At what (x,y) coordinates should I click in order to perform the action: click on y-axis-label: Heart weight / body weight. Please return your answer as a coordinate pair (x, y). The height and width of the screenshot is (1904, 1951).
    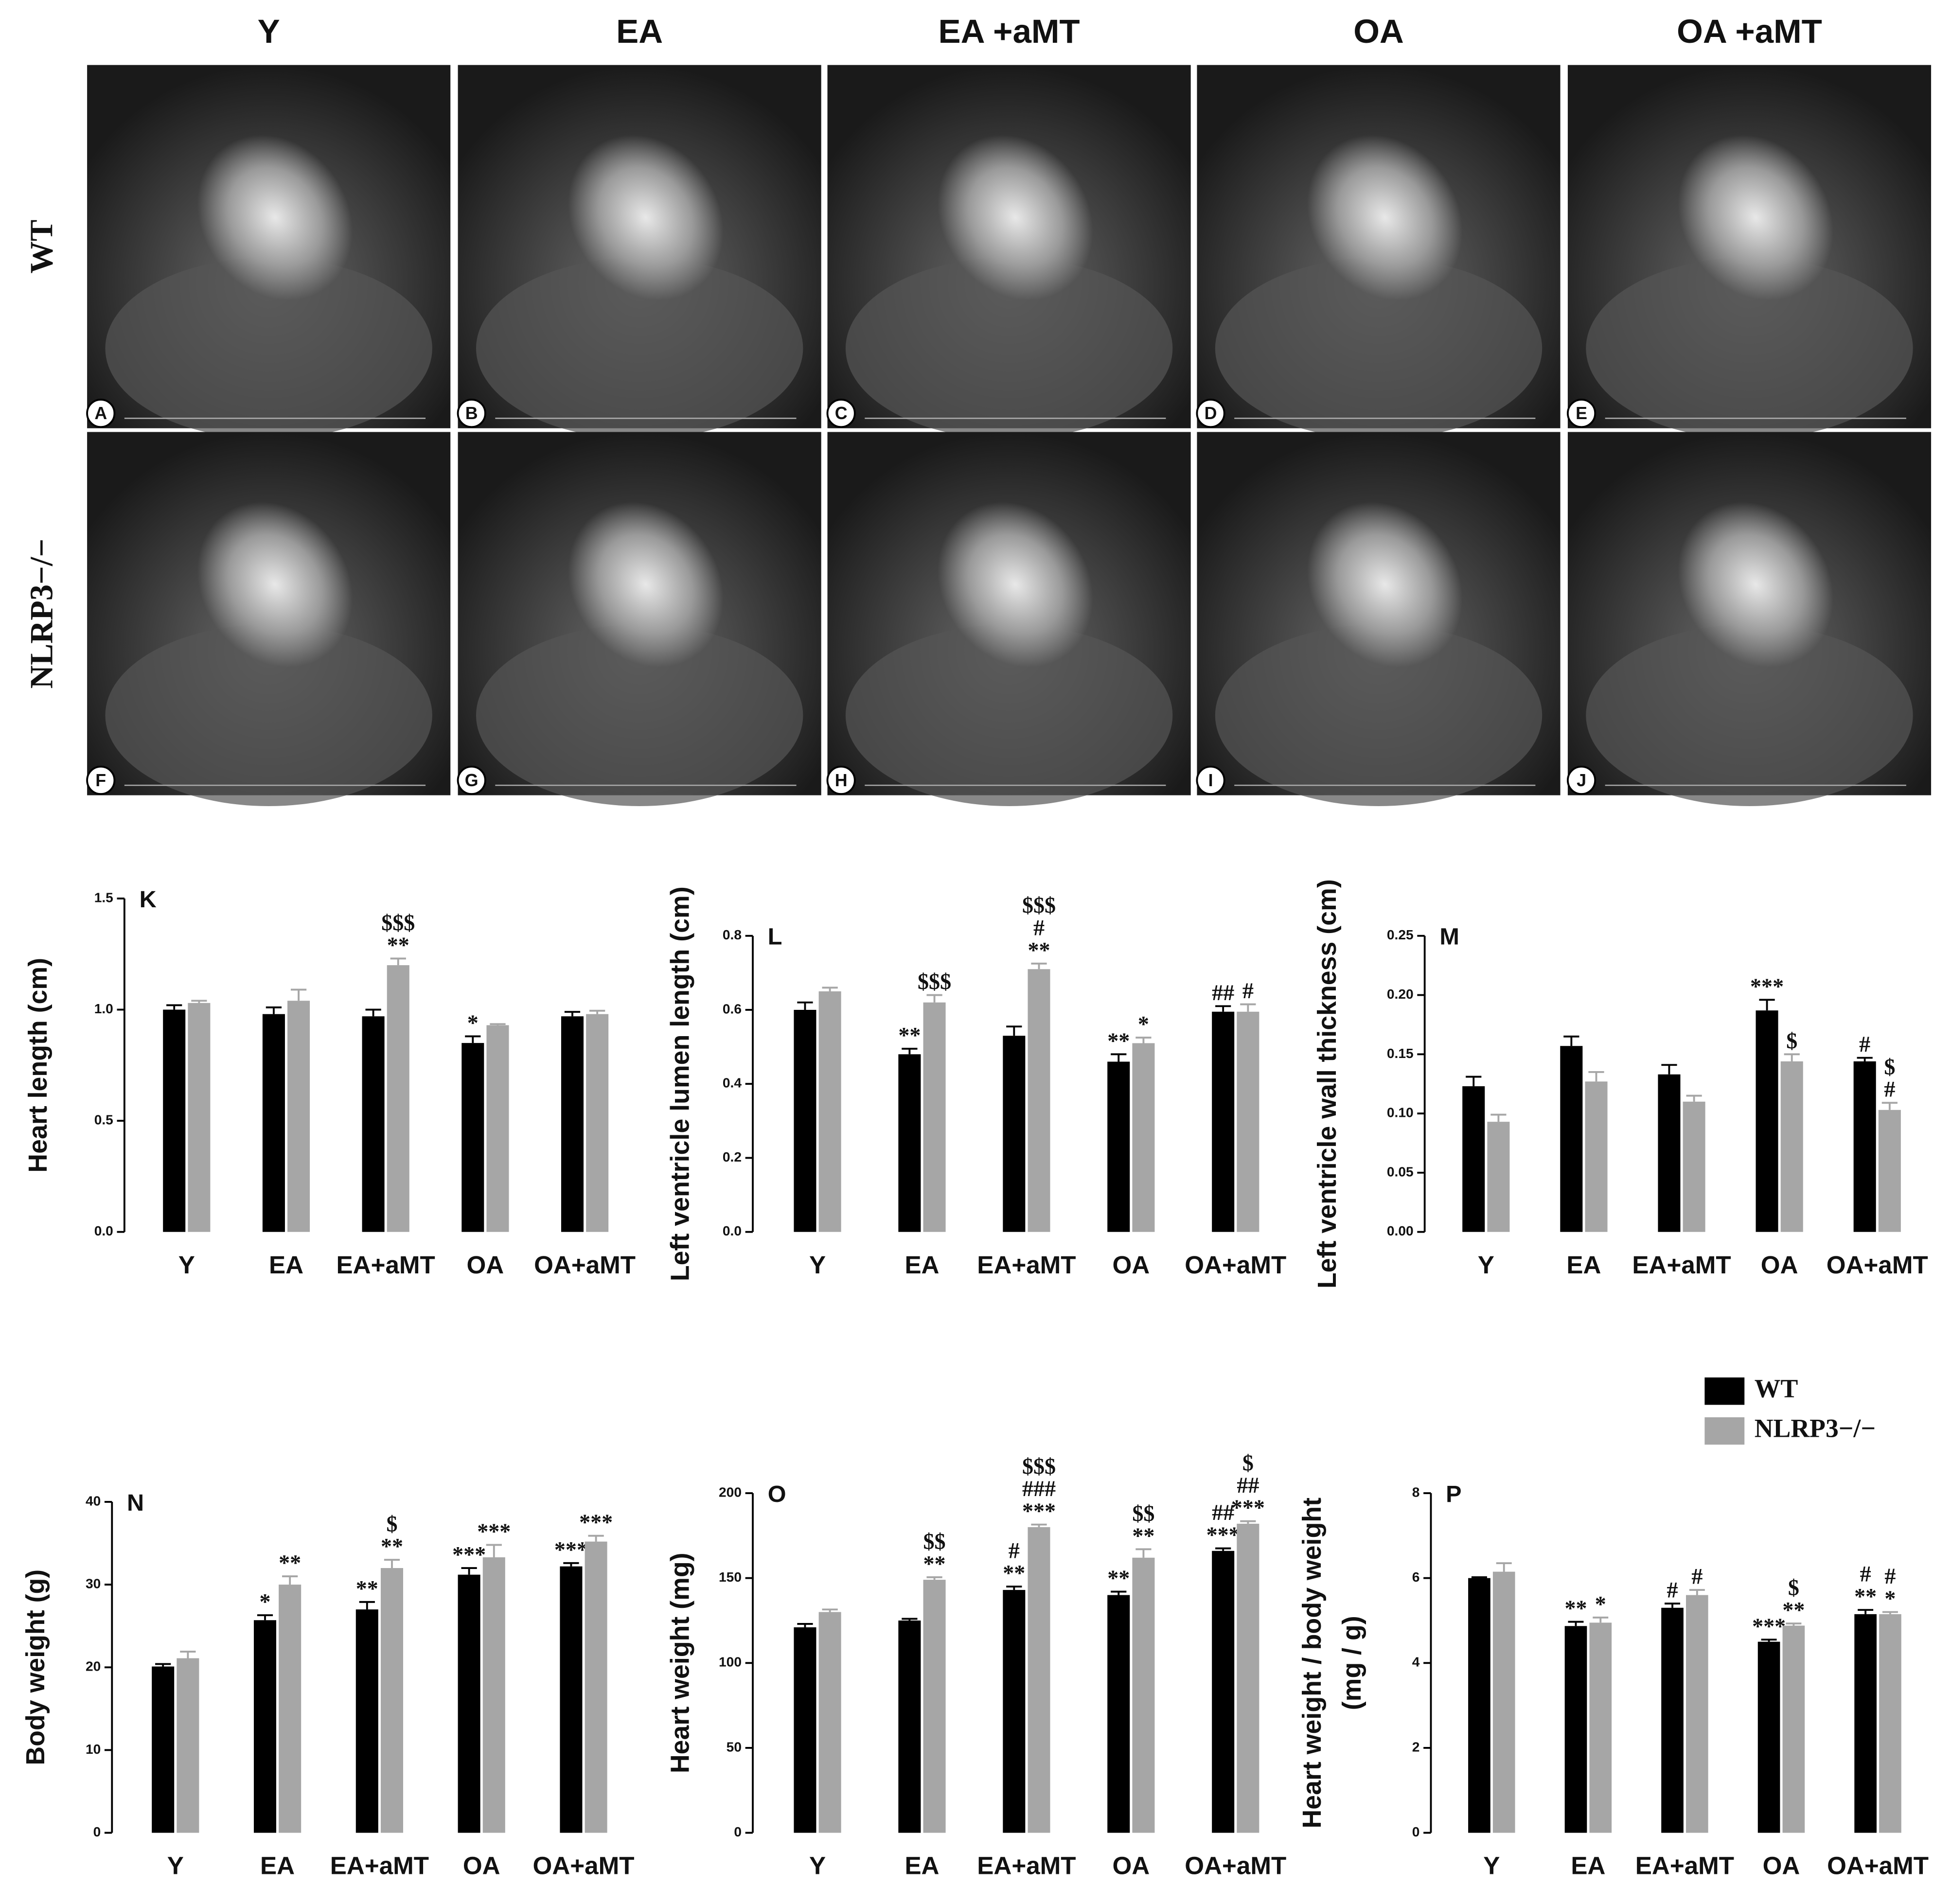
    Looking at the image, I should click on (1312, 1663).